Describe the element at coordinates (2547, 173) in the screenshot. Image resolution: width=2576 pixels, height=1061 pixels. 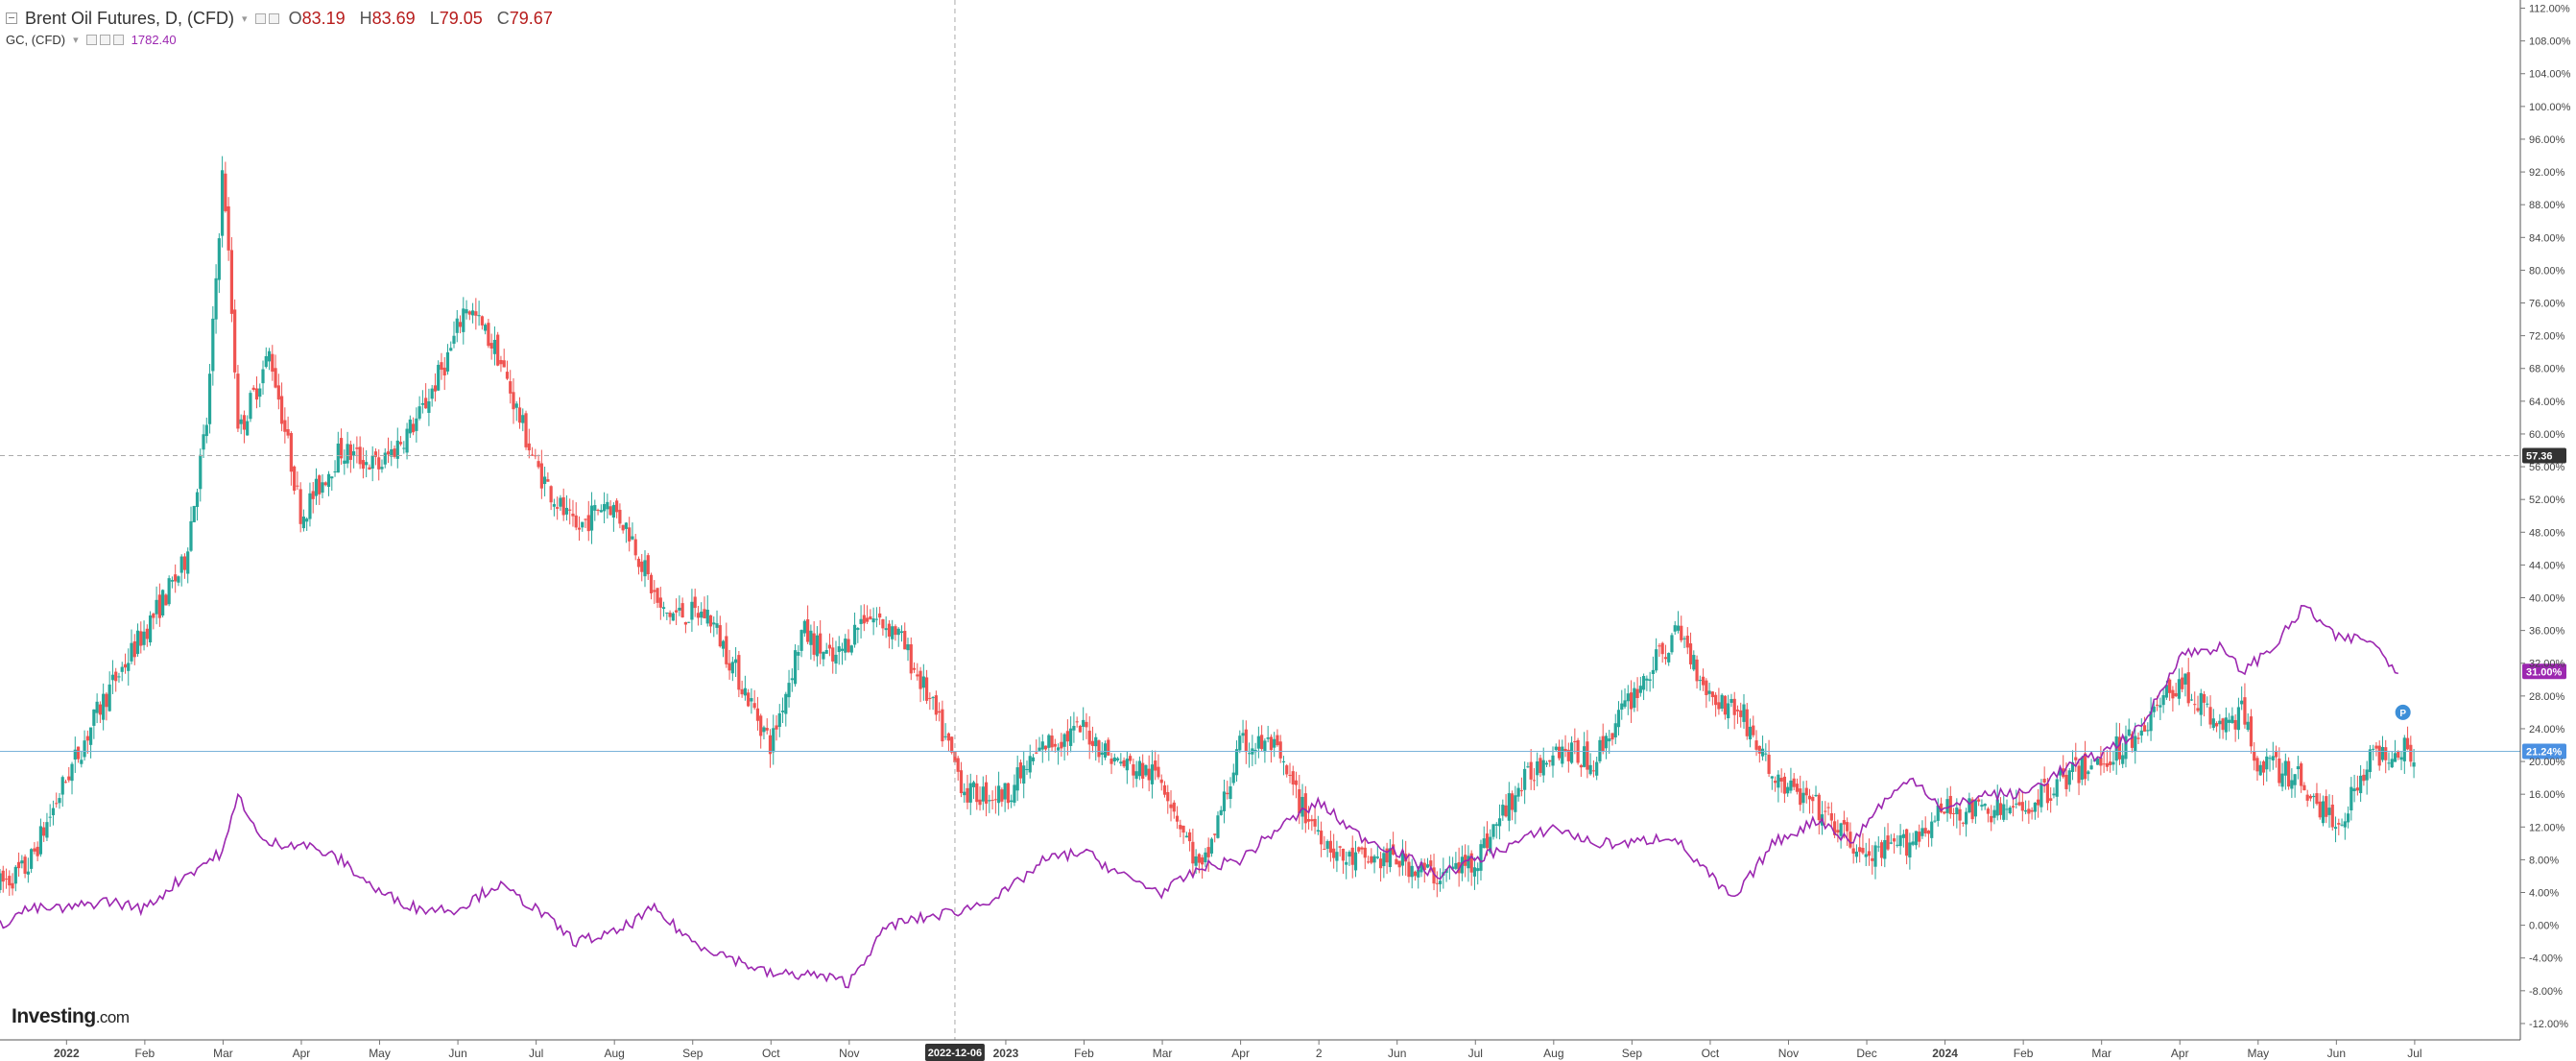
I see `y-tick-label: 92.00%` at that location.